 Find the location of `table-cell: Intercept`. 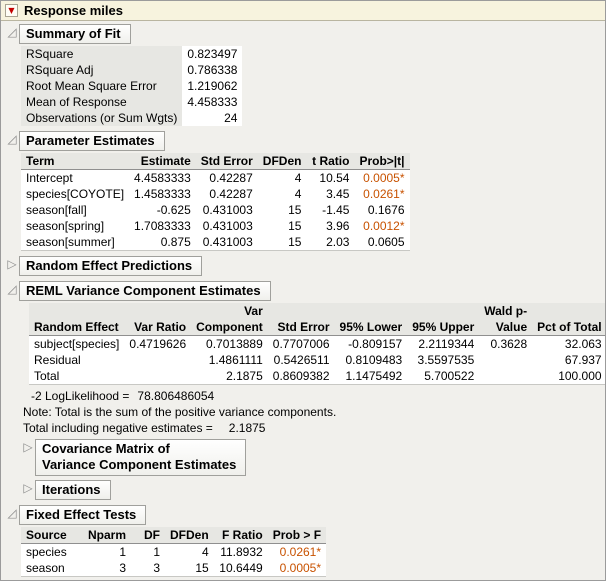

table-cell: Intercept is located at coordinates (49, 178).